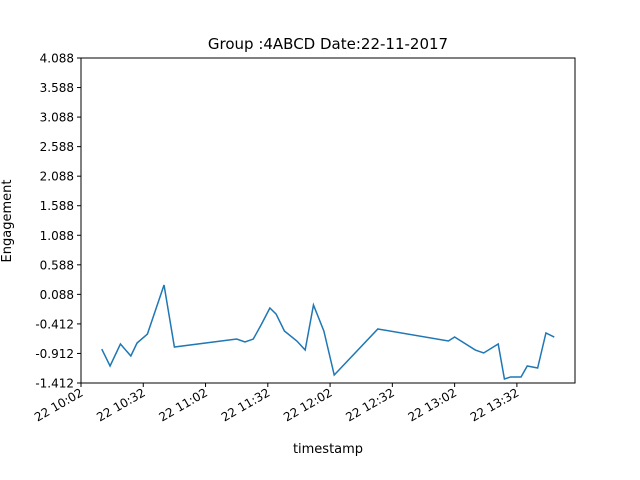 This screenshot has height=480, width=640. Describe the element at coordinates (54, 384) in the screenshot. I see `y-tick-label: -1.412` at that location.